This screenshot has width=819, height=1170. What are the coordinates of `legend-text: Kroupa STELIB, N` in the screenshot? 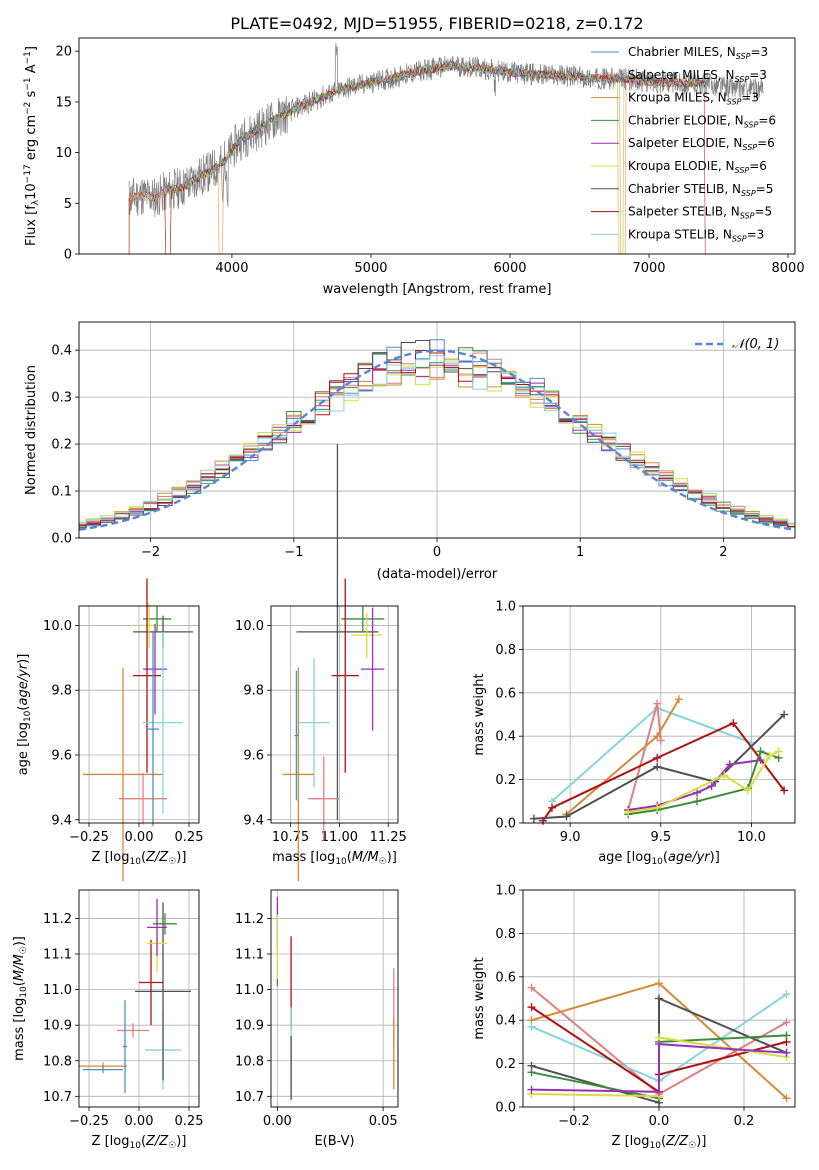 It's located at (680, 234).